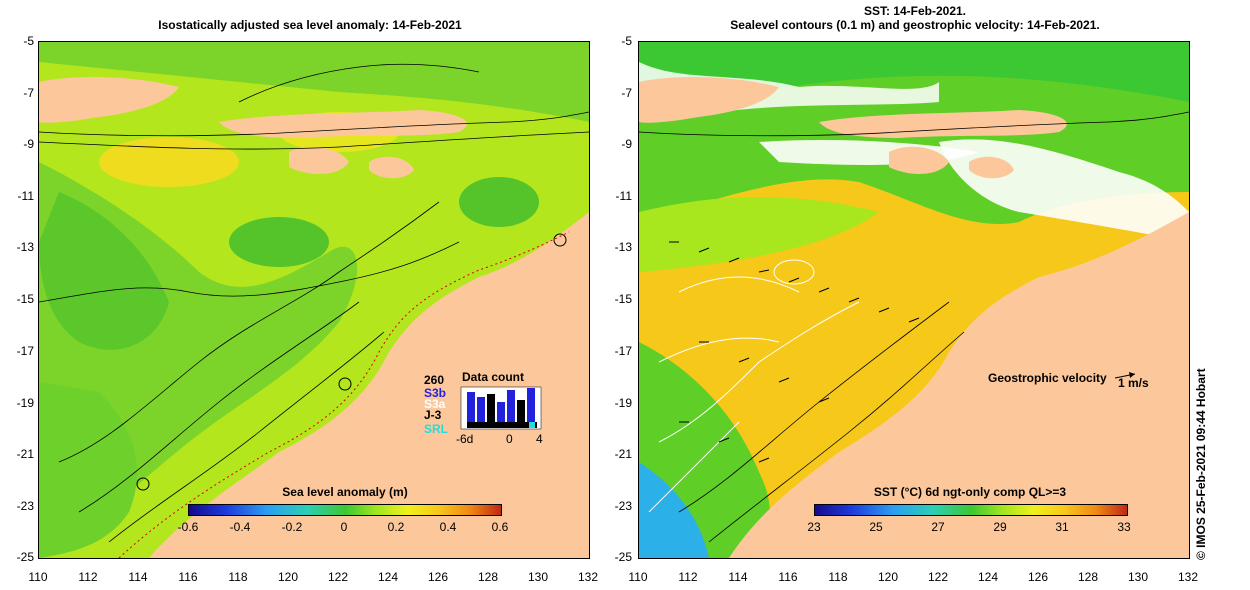 The height and width of the screenshot is (590, 1250). What do you see at coordinates (438, 577) in the screenshot?
I see `left-x-tick: 126` at bounding box center [438, 577].